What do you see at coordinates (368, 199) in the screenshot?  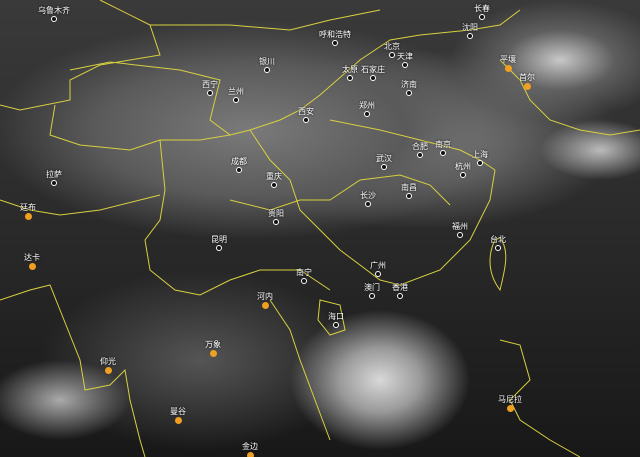 I see `city-marker: 长沙` at bounding box center [368, 199].